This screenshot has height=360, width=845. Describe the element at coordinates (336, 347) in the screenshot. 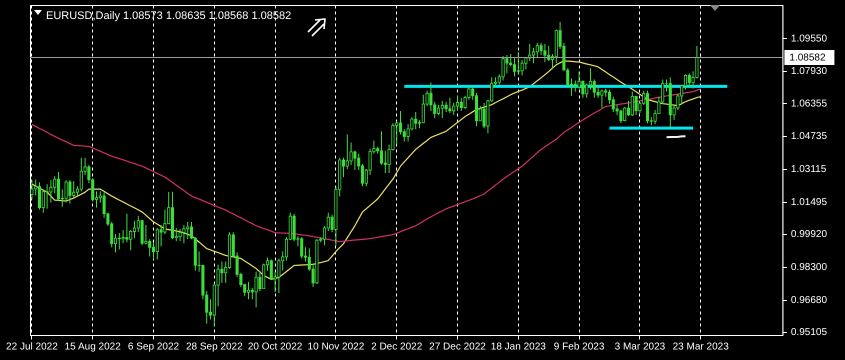

I see `x-tick-label: 10 Nov 2022` at that location.